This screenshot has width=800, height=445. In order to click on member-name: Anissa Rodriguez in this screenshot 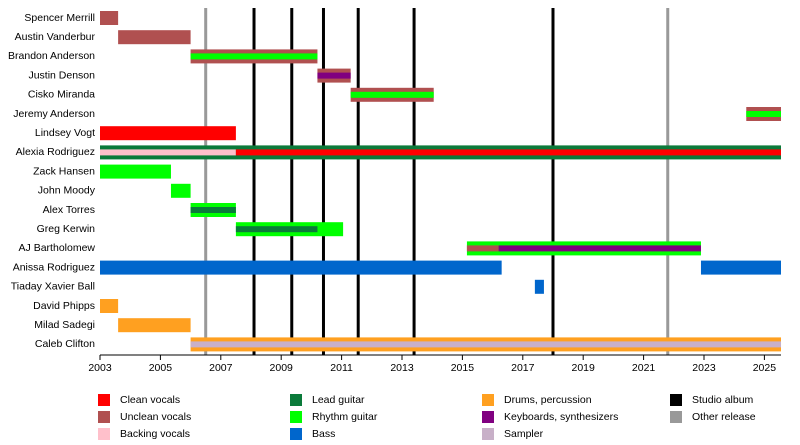, I will do `click(54, 267)`.